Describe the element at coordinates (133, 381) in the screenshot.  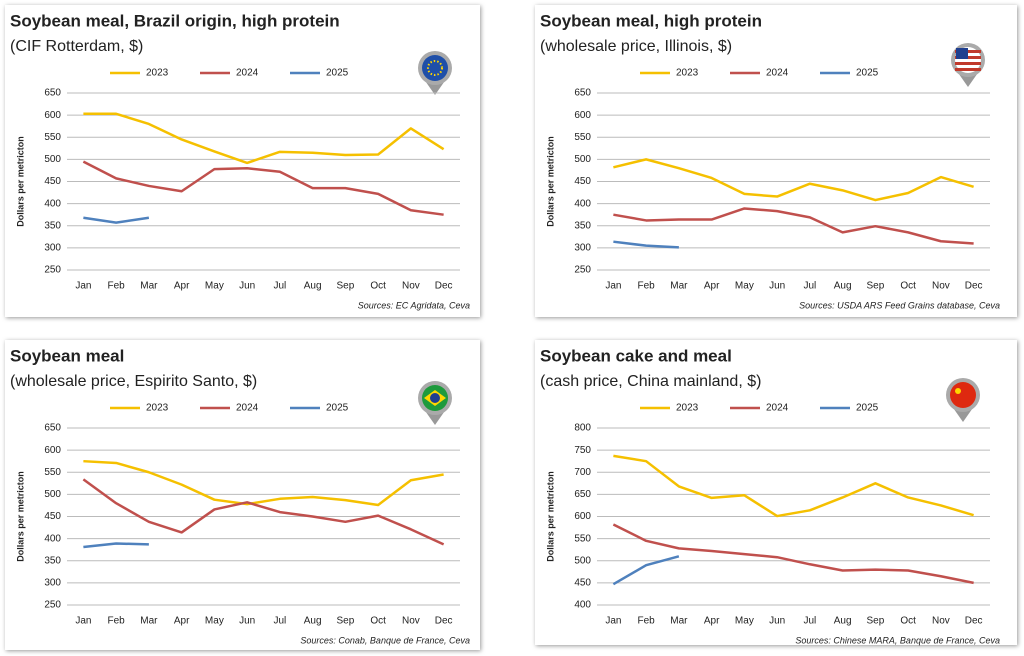
I see `chart-subtitle: (wholesale price, Espirito Santo, $)` at that location.